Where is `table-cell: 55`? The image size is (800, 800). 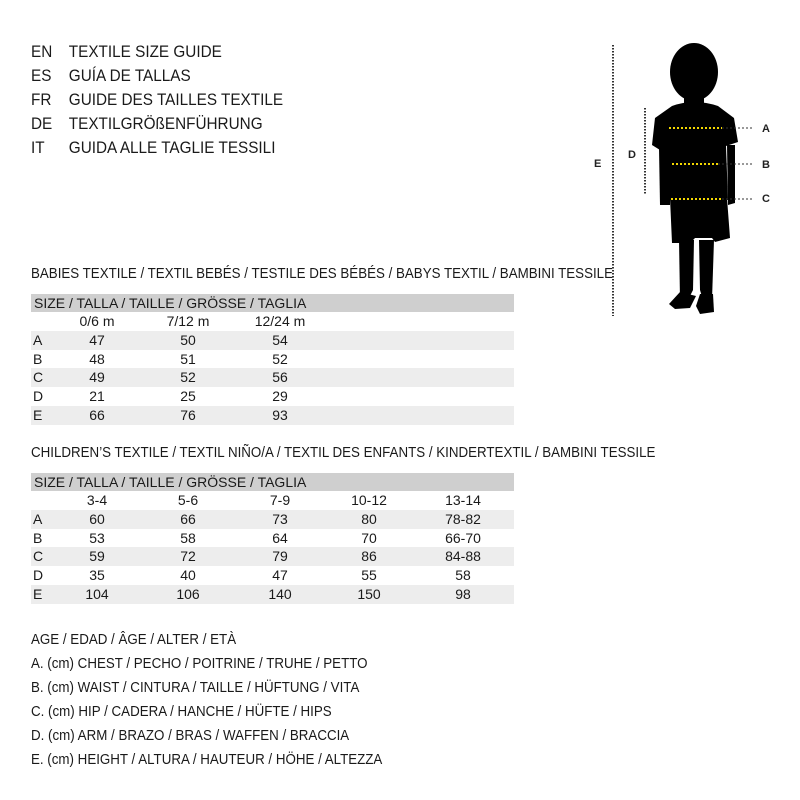
table-cell: 55 is located at coordinates (369, 575).